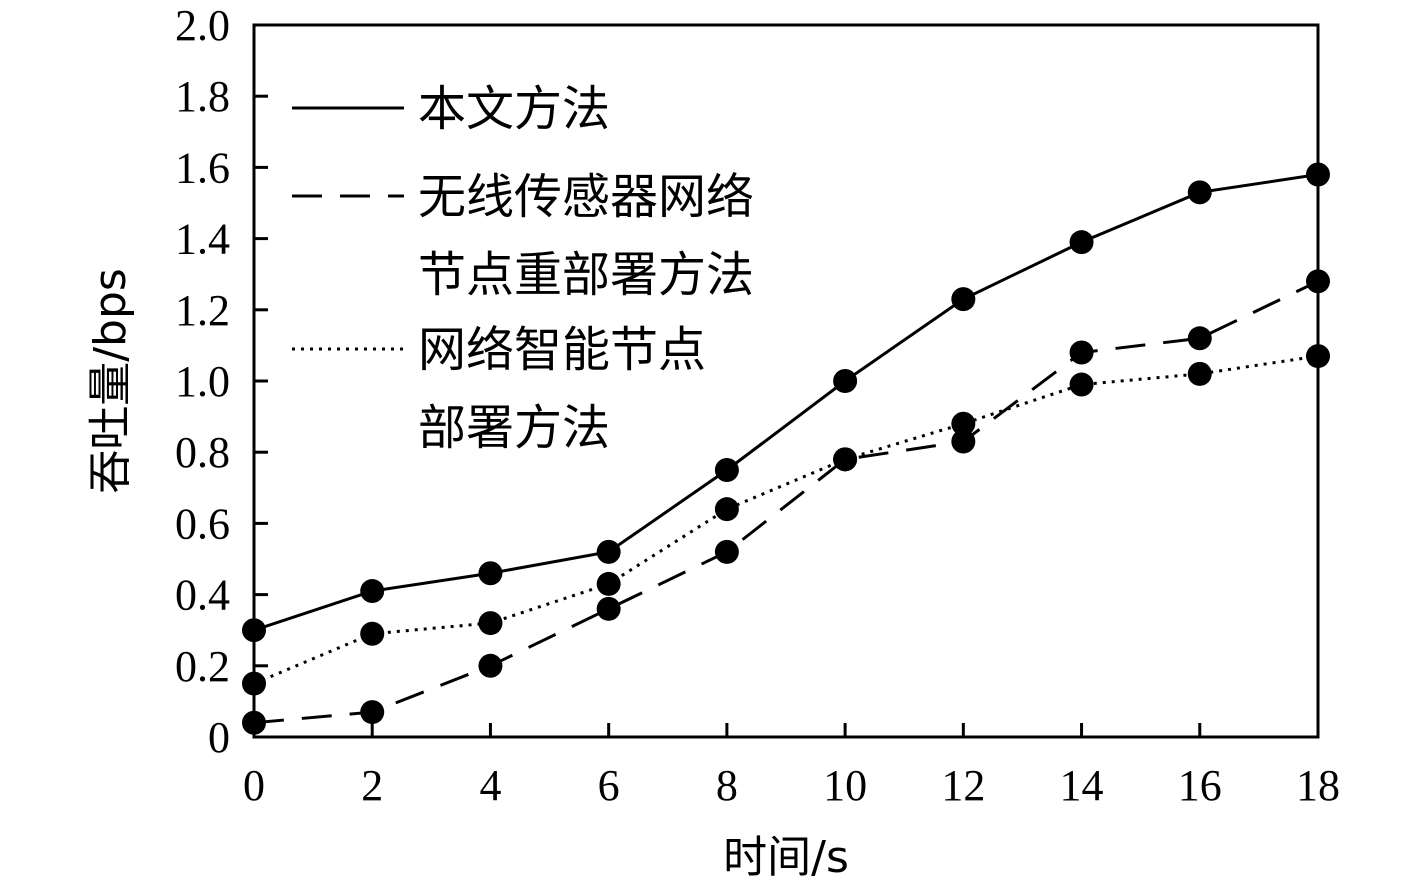  Describe the element at coordinates (1318, 785) in the screenshot. I see `x-tick-label: 18` at that location.